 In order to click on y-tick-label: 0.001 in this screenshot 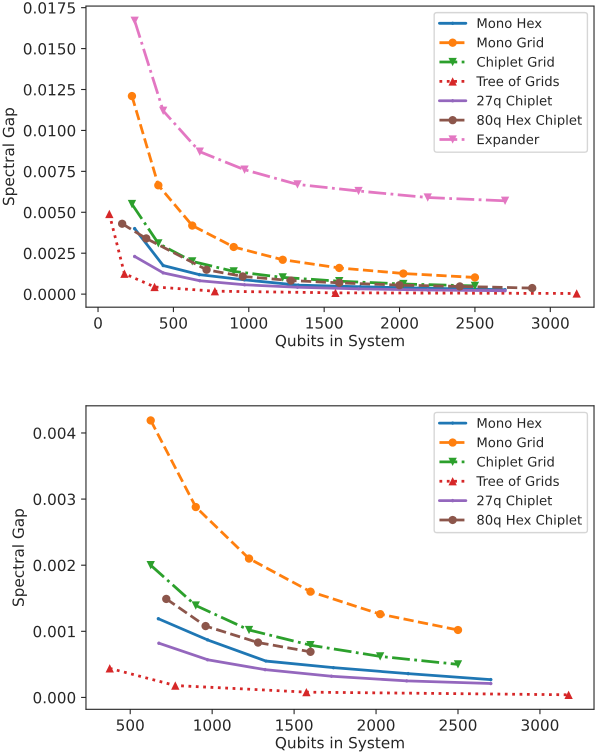, I will do `click(54, 632)`.